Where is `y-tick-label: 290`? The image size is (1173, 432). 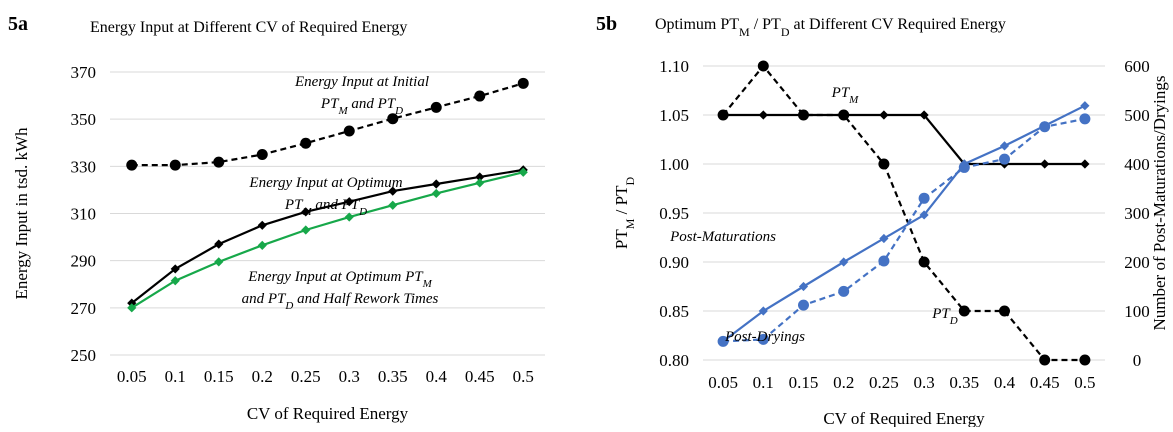
y-tick-label: 290 is located at coordinates (84, 261).